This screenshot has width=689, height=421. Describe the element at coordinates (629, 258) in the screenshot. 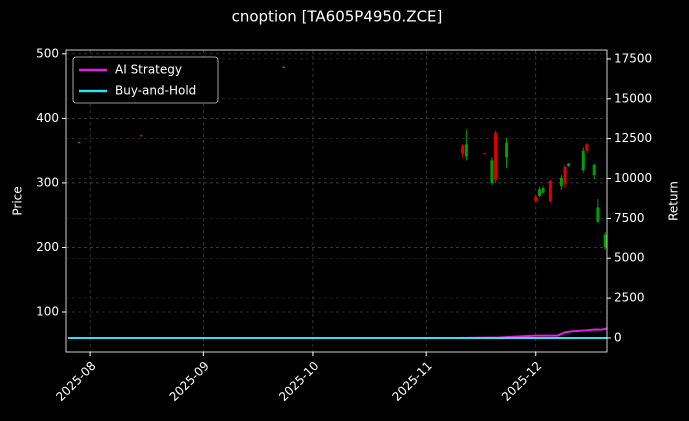

I see `y2-tick-label: 5000` at that location.